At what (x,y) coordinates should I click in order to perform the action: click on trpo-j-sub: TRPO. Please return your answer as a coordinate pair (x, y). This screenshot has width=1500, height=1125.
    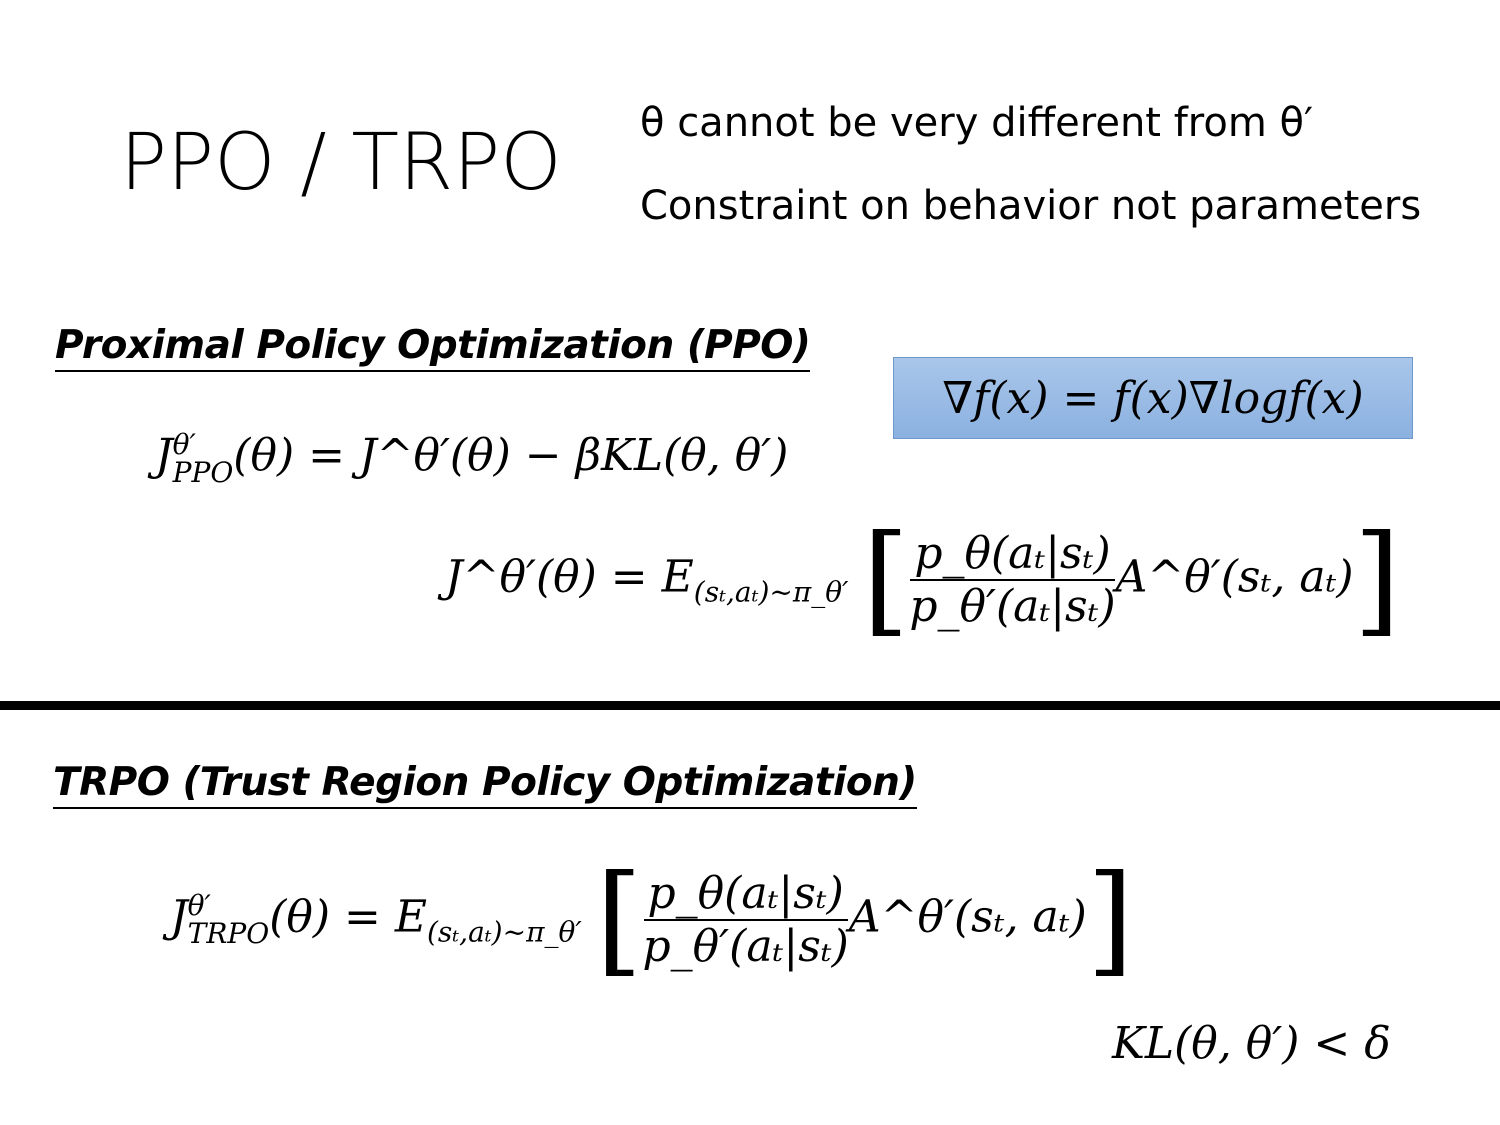
    Looking at the image, I should click on (228, 933).